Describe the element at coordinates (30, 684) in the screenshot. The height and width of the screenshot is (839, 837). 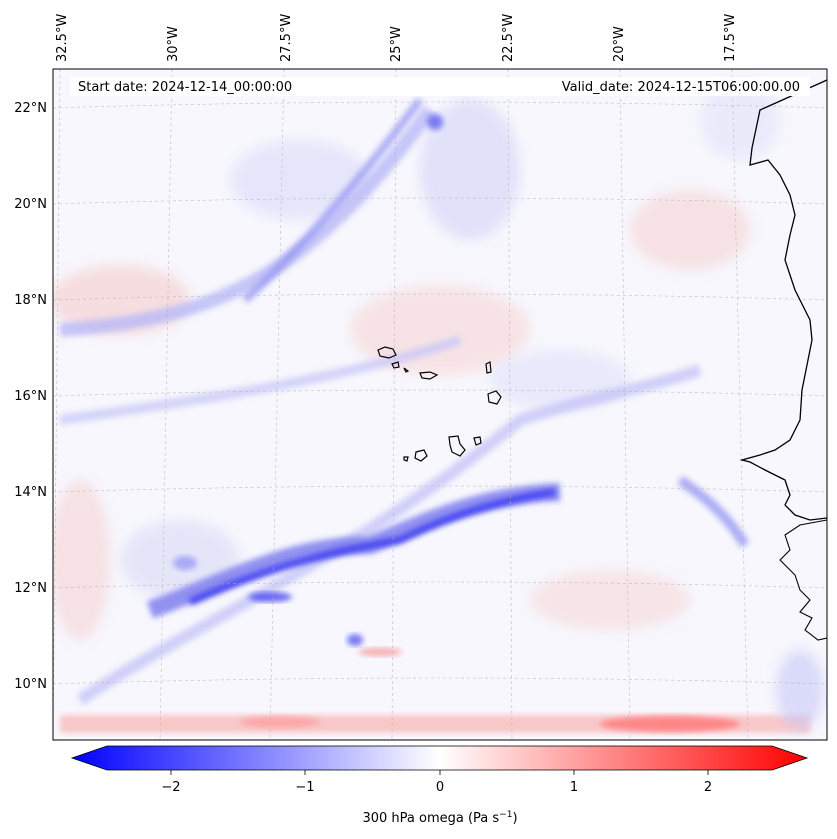
I see `lat-label: 10°N` at that location.